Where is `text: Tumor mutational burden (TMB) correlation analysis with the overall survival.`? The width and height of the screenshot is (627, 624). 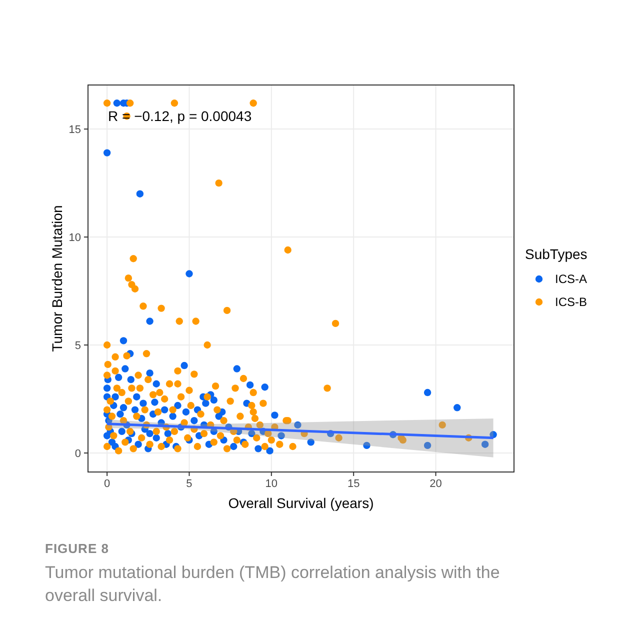
text: Tumor mutational burden (TMB) correlation analysis with the overall survival. is located at coordinates (272, 584).